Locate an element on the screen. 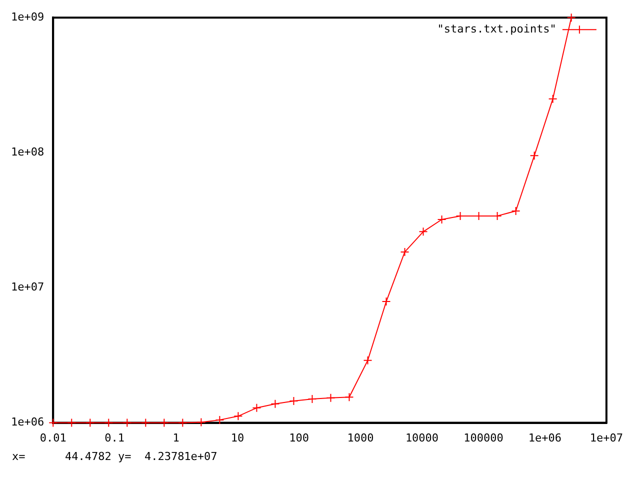 The width and height of the screenshot is (634, 484). x-tick-label: 10000 is located at coordinates (422, 437).